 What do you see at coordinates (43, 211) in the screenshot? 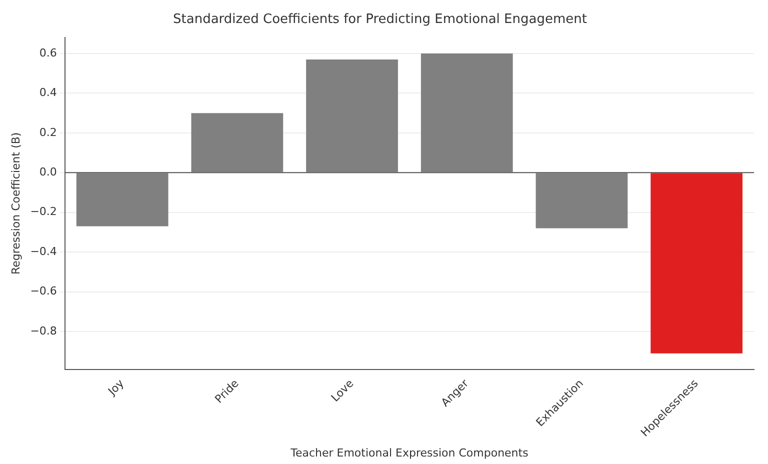
I see `y-tick-label: −0.2` at bounding box center [43, 211].